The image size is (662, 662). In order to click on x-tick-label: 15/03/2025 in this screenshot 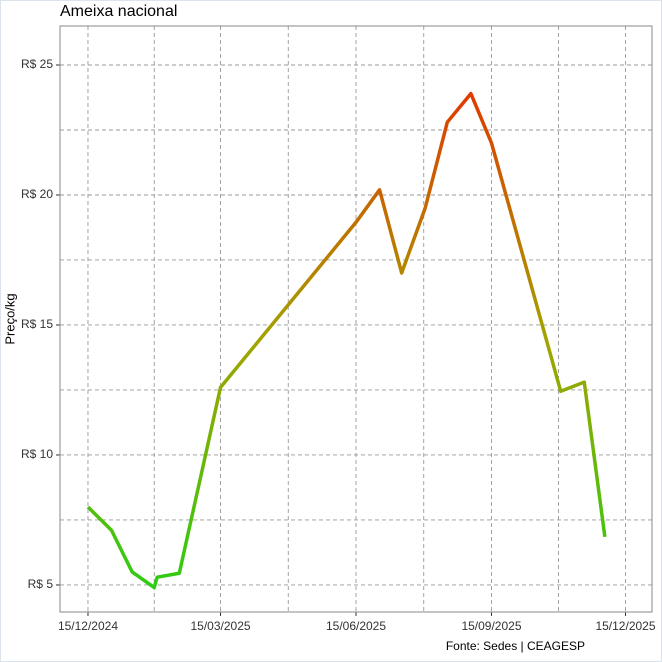, I will do `click(220, 626)`.